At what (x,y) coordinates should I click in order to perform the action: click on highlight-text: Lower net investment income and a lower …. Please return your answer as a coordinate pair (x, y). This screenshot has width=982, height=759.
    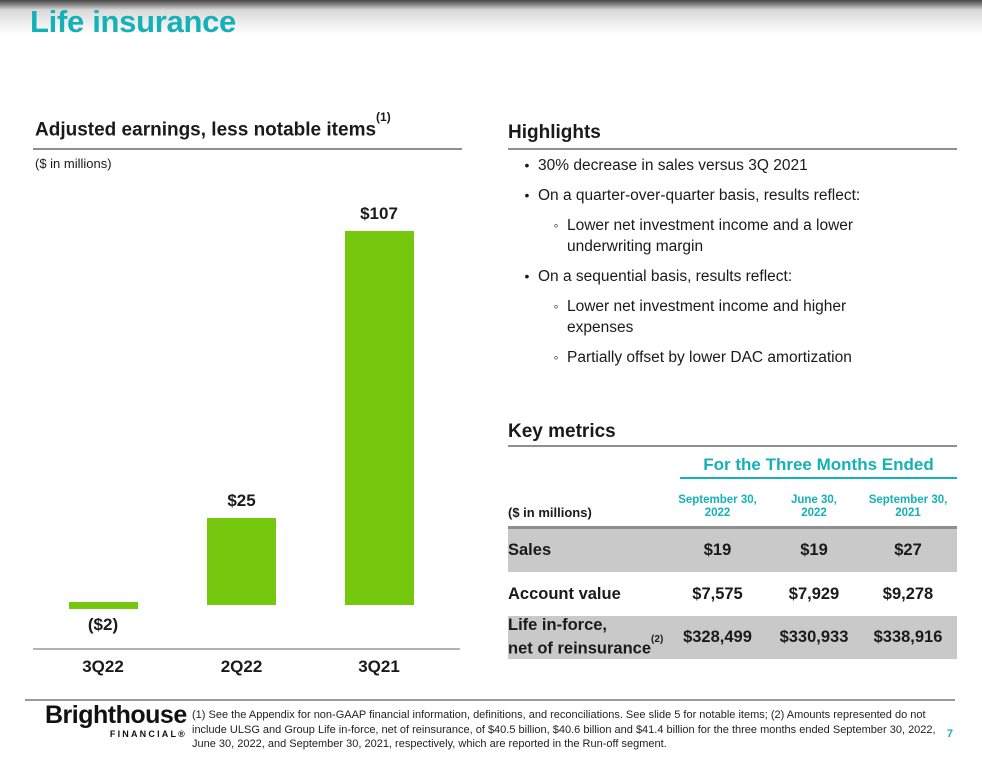
    Looking at the image, I should click on (710, 236).